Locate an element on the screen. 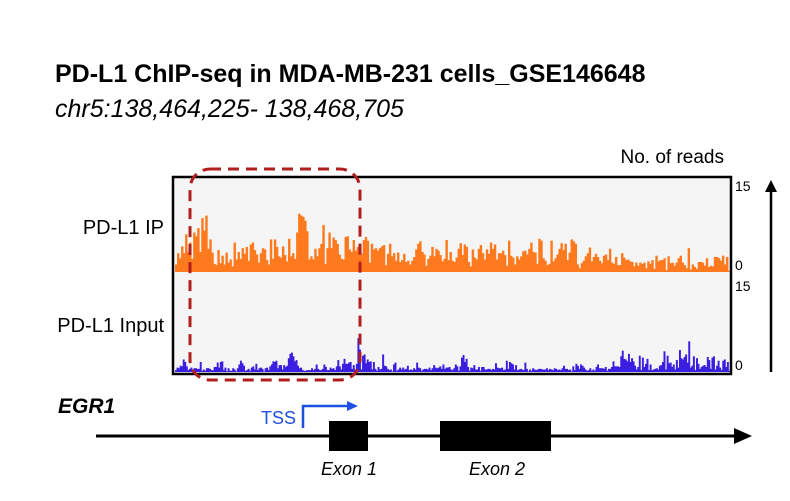 The width and height of the screenshot is (790, 501). exon-2-box is located at coordinates (495, 436).